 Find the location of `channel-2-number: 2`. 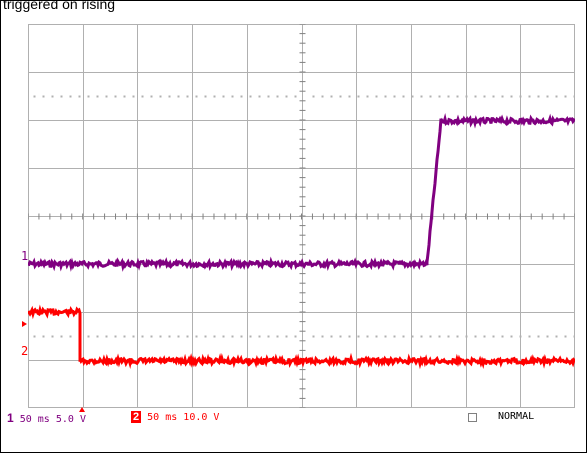

channel-2-number: 2 is located at coordinates (136, 417).